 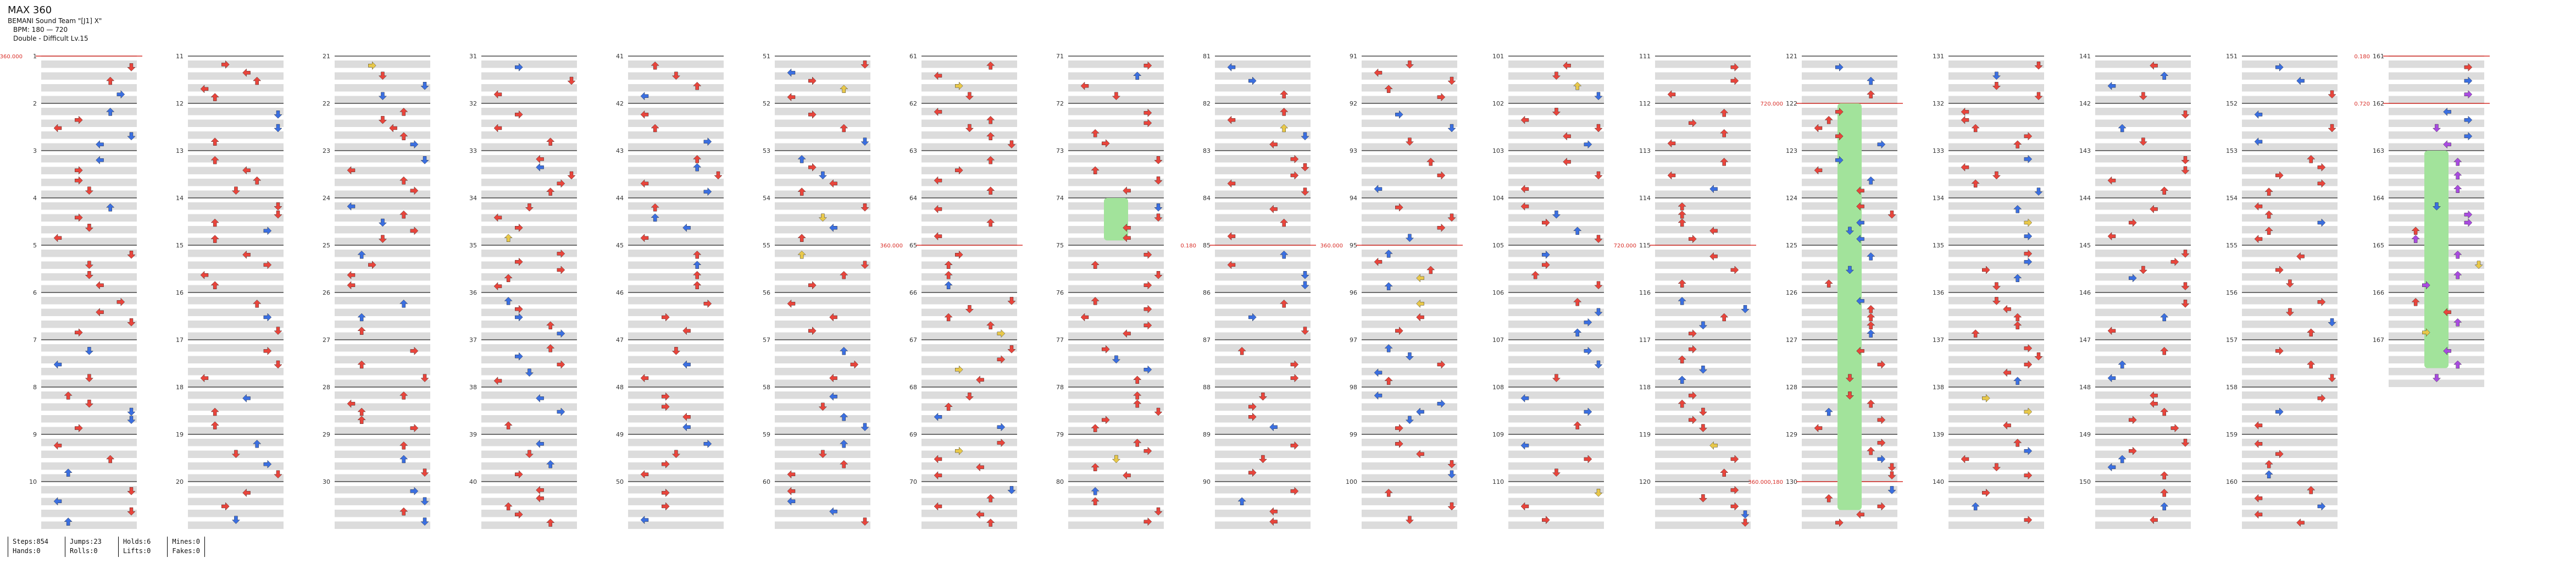 I want to click on measure-number: 23, so click(x=326, y=150).